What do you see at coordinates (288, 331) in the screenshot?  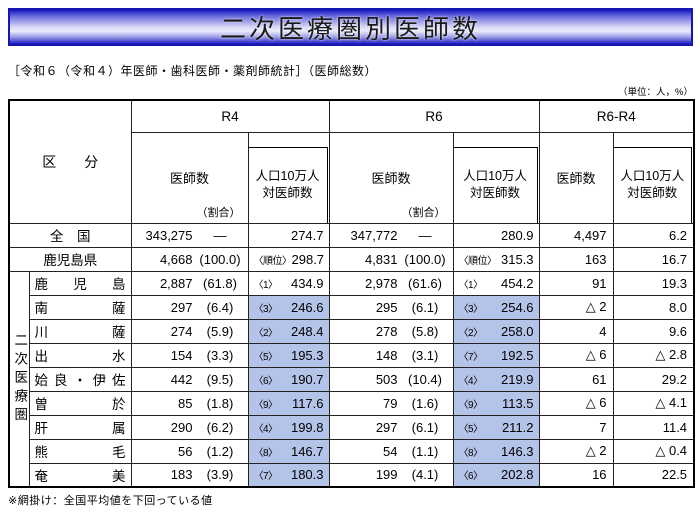 I see `r4-per-capita-cell: 〈2〉 248.4` at bounding box center [288, 331].